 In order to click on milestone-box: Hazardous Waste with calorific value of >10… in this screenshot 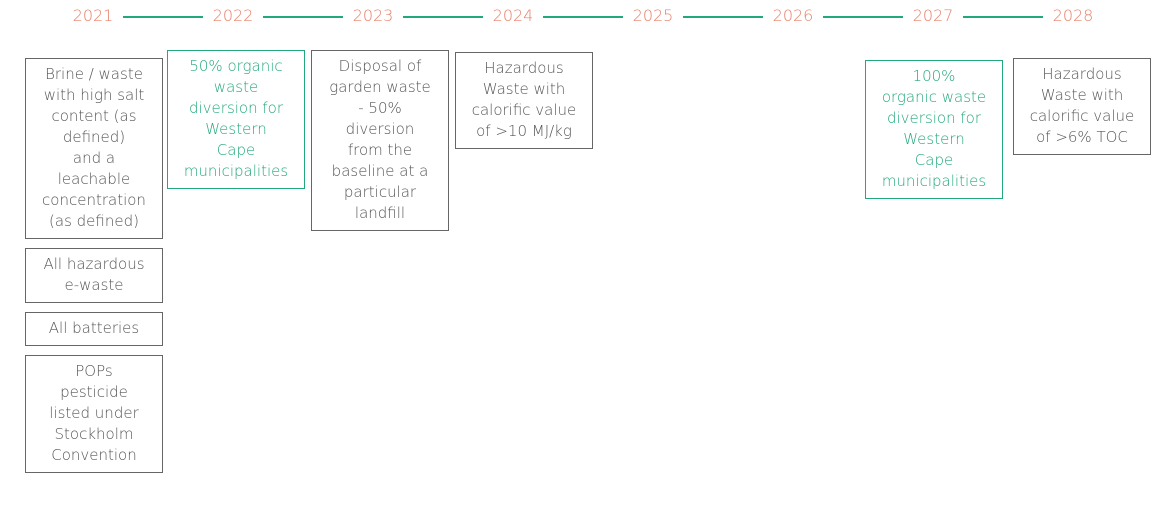, I will do `click(524, 100)`.